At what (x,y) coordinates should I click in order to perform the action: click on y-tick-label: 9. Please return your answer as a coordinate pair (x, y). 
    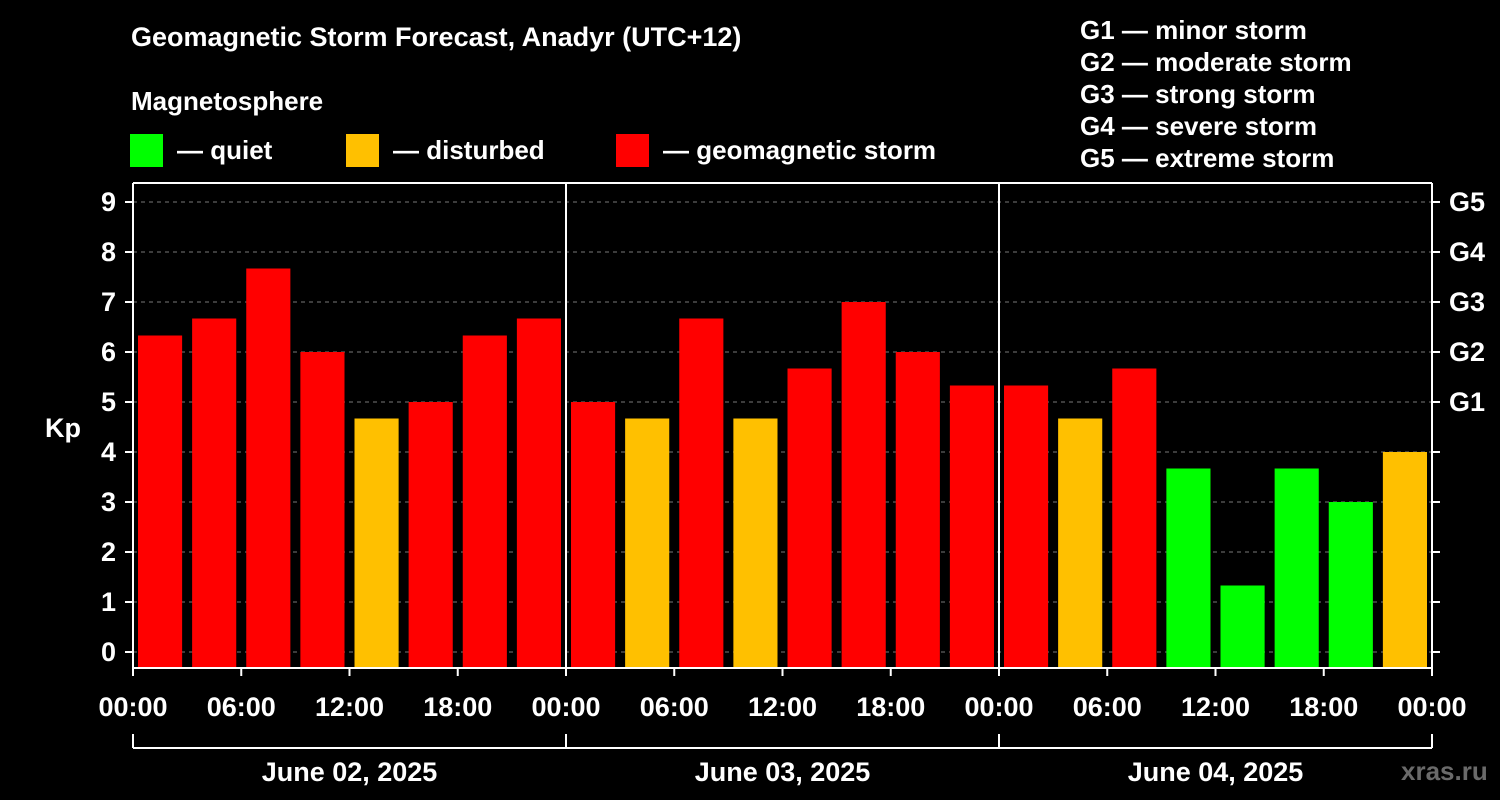
    Looking at the image, I should click on (108, 202).